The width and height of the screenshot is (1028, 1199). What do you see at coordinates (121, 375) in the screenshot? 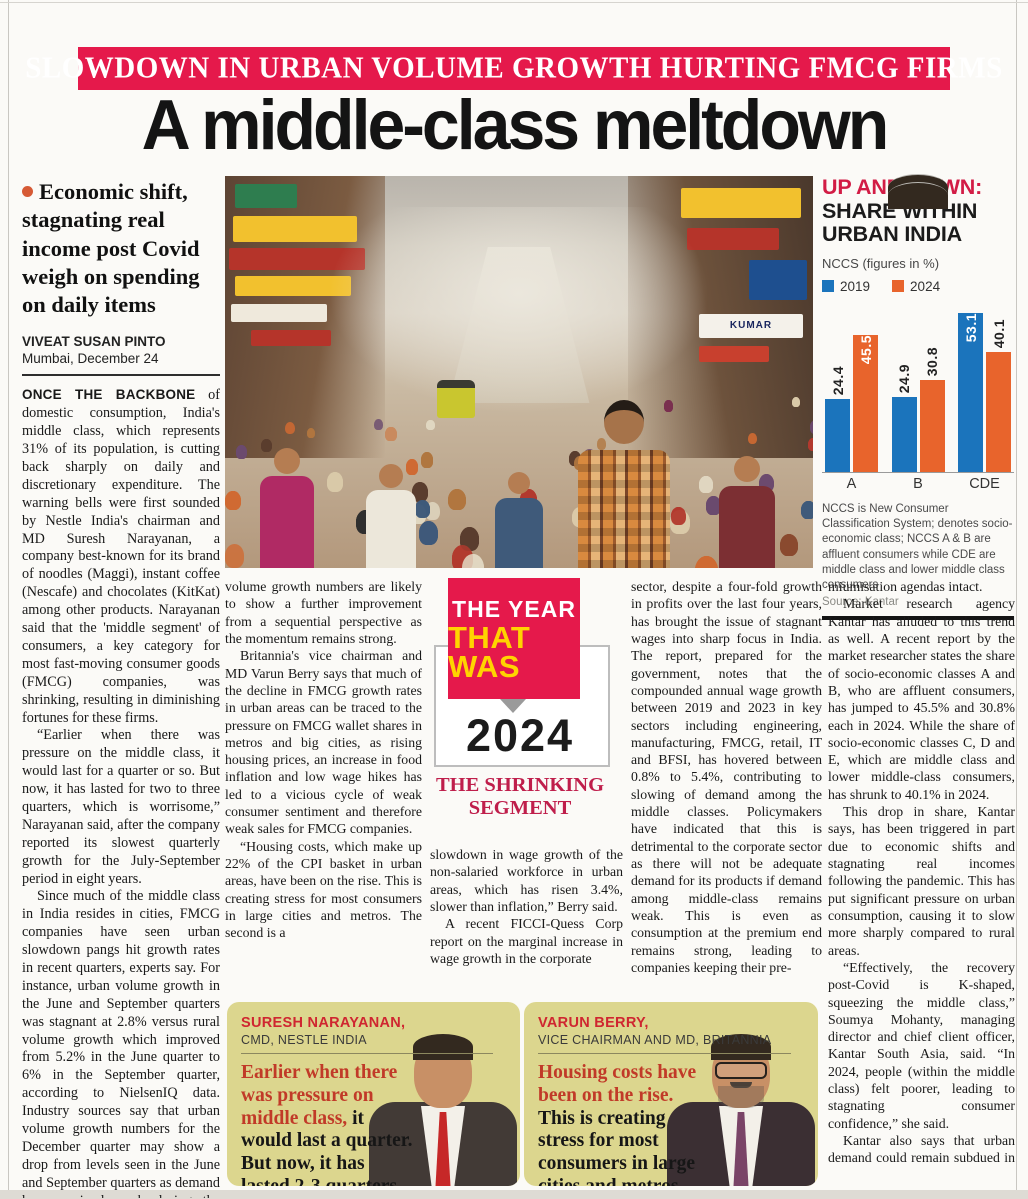
I see `byline-rule` at bounding box center [121, 375].